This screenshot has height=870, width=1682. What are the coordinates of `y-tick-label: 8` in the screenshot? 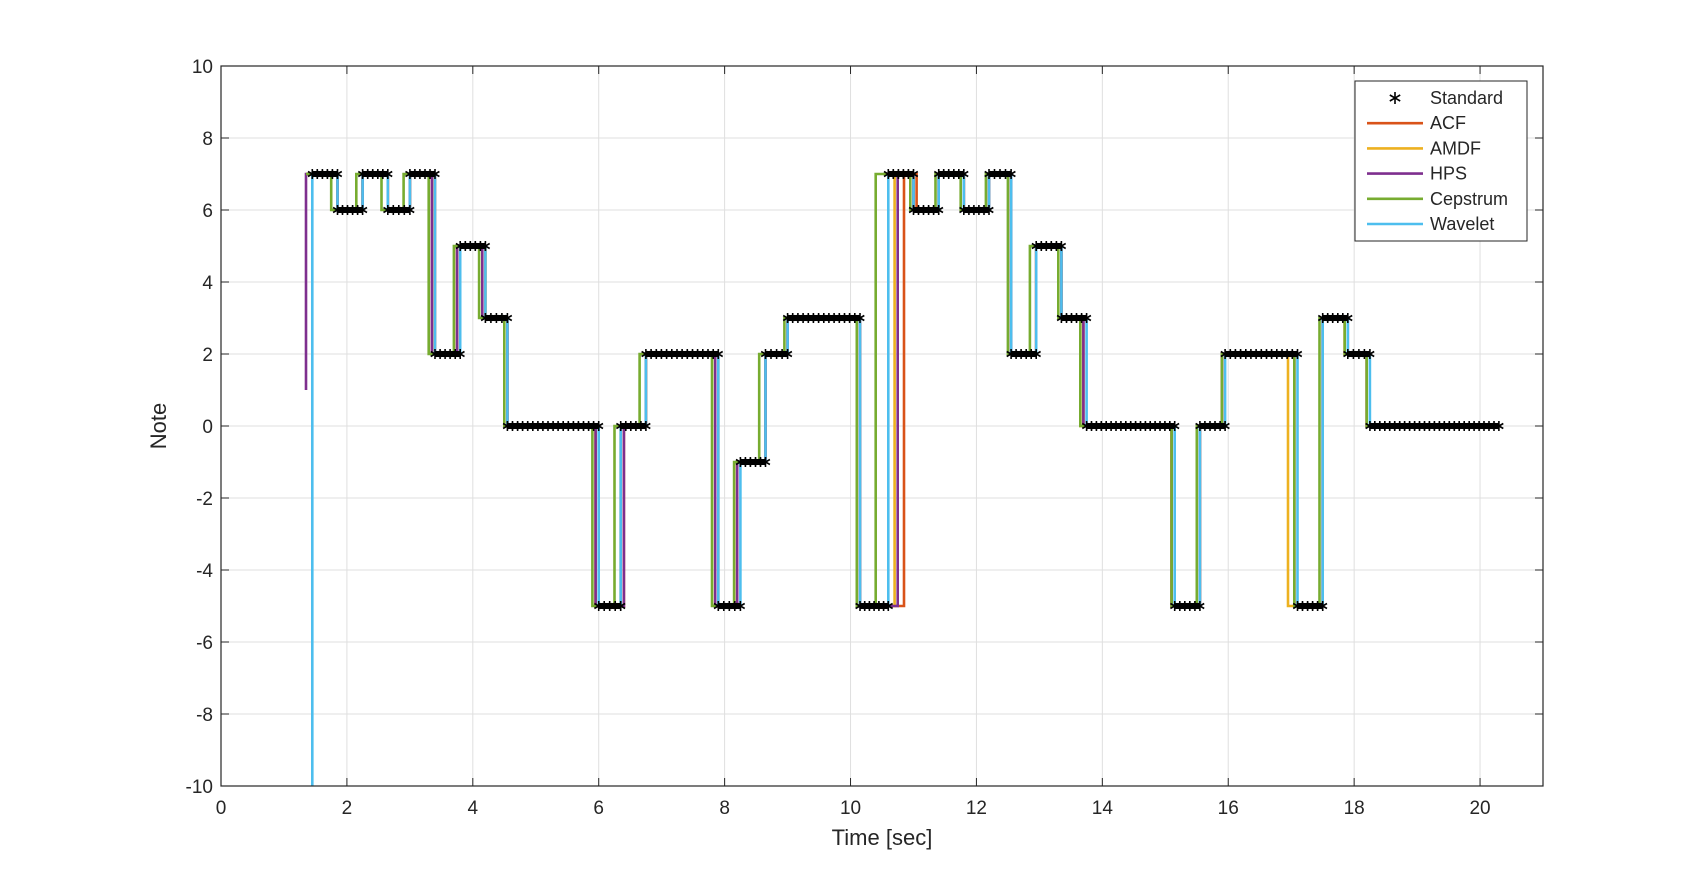 It's located at (207, 139).